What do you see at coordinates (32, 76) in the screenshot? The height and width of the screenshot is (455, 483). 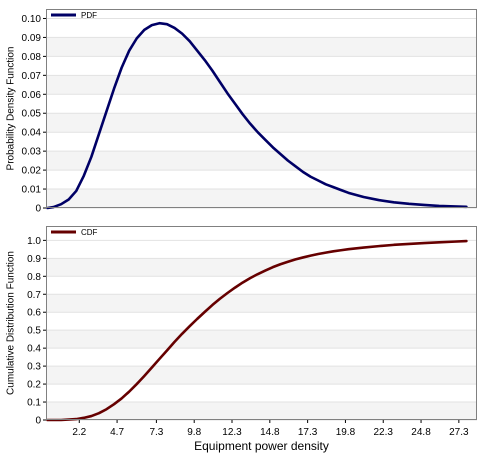 I see `y-tick-label: 0.07` at bounding box center [32, 76].